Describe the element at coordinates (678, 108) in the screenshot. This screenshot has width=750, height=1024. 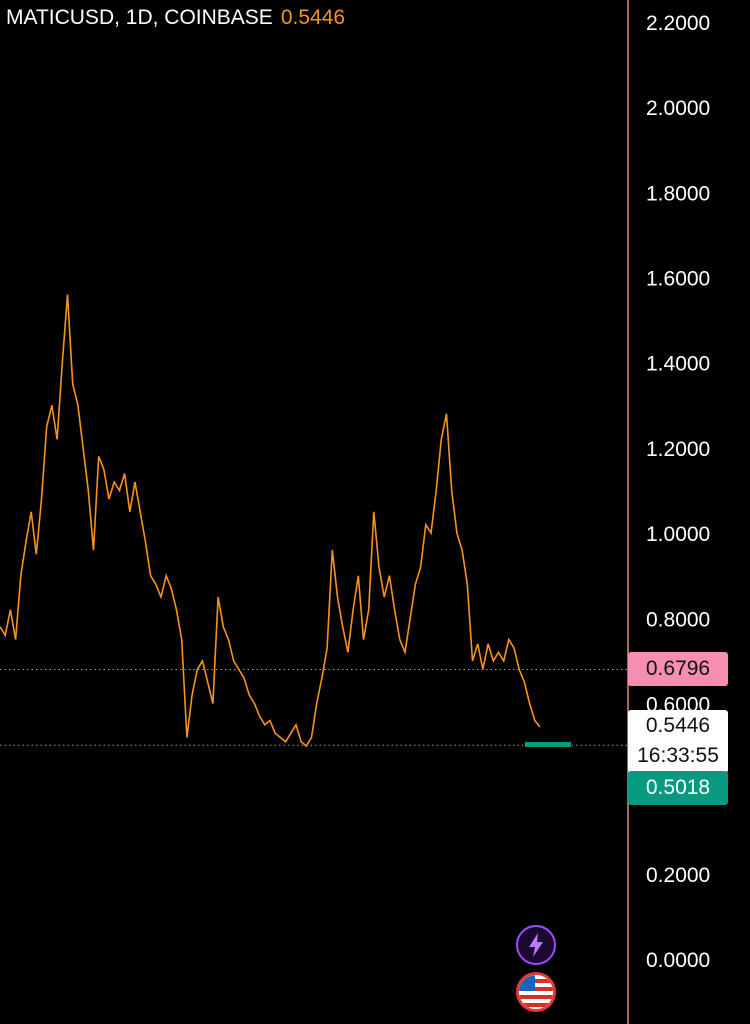
I see `y-tick-label: 2.0000` at that location.